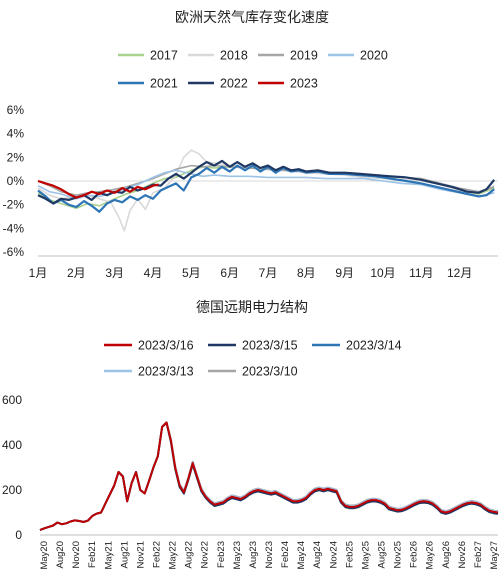 This screenshot has width=504, height=578. I want to click on x-tick-label: Feb25, so click(349, 554).